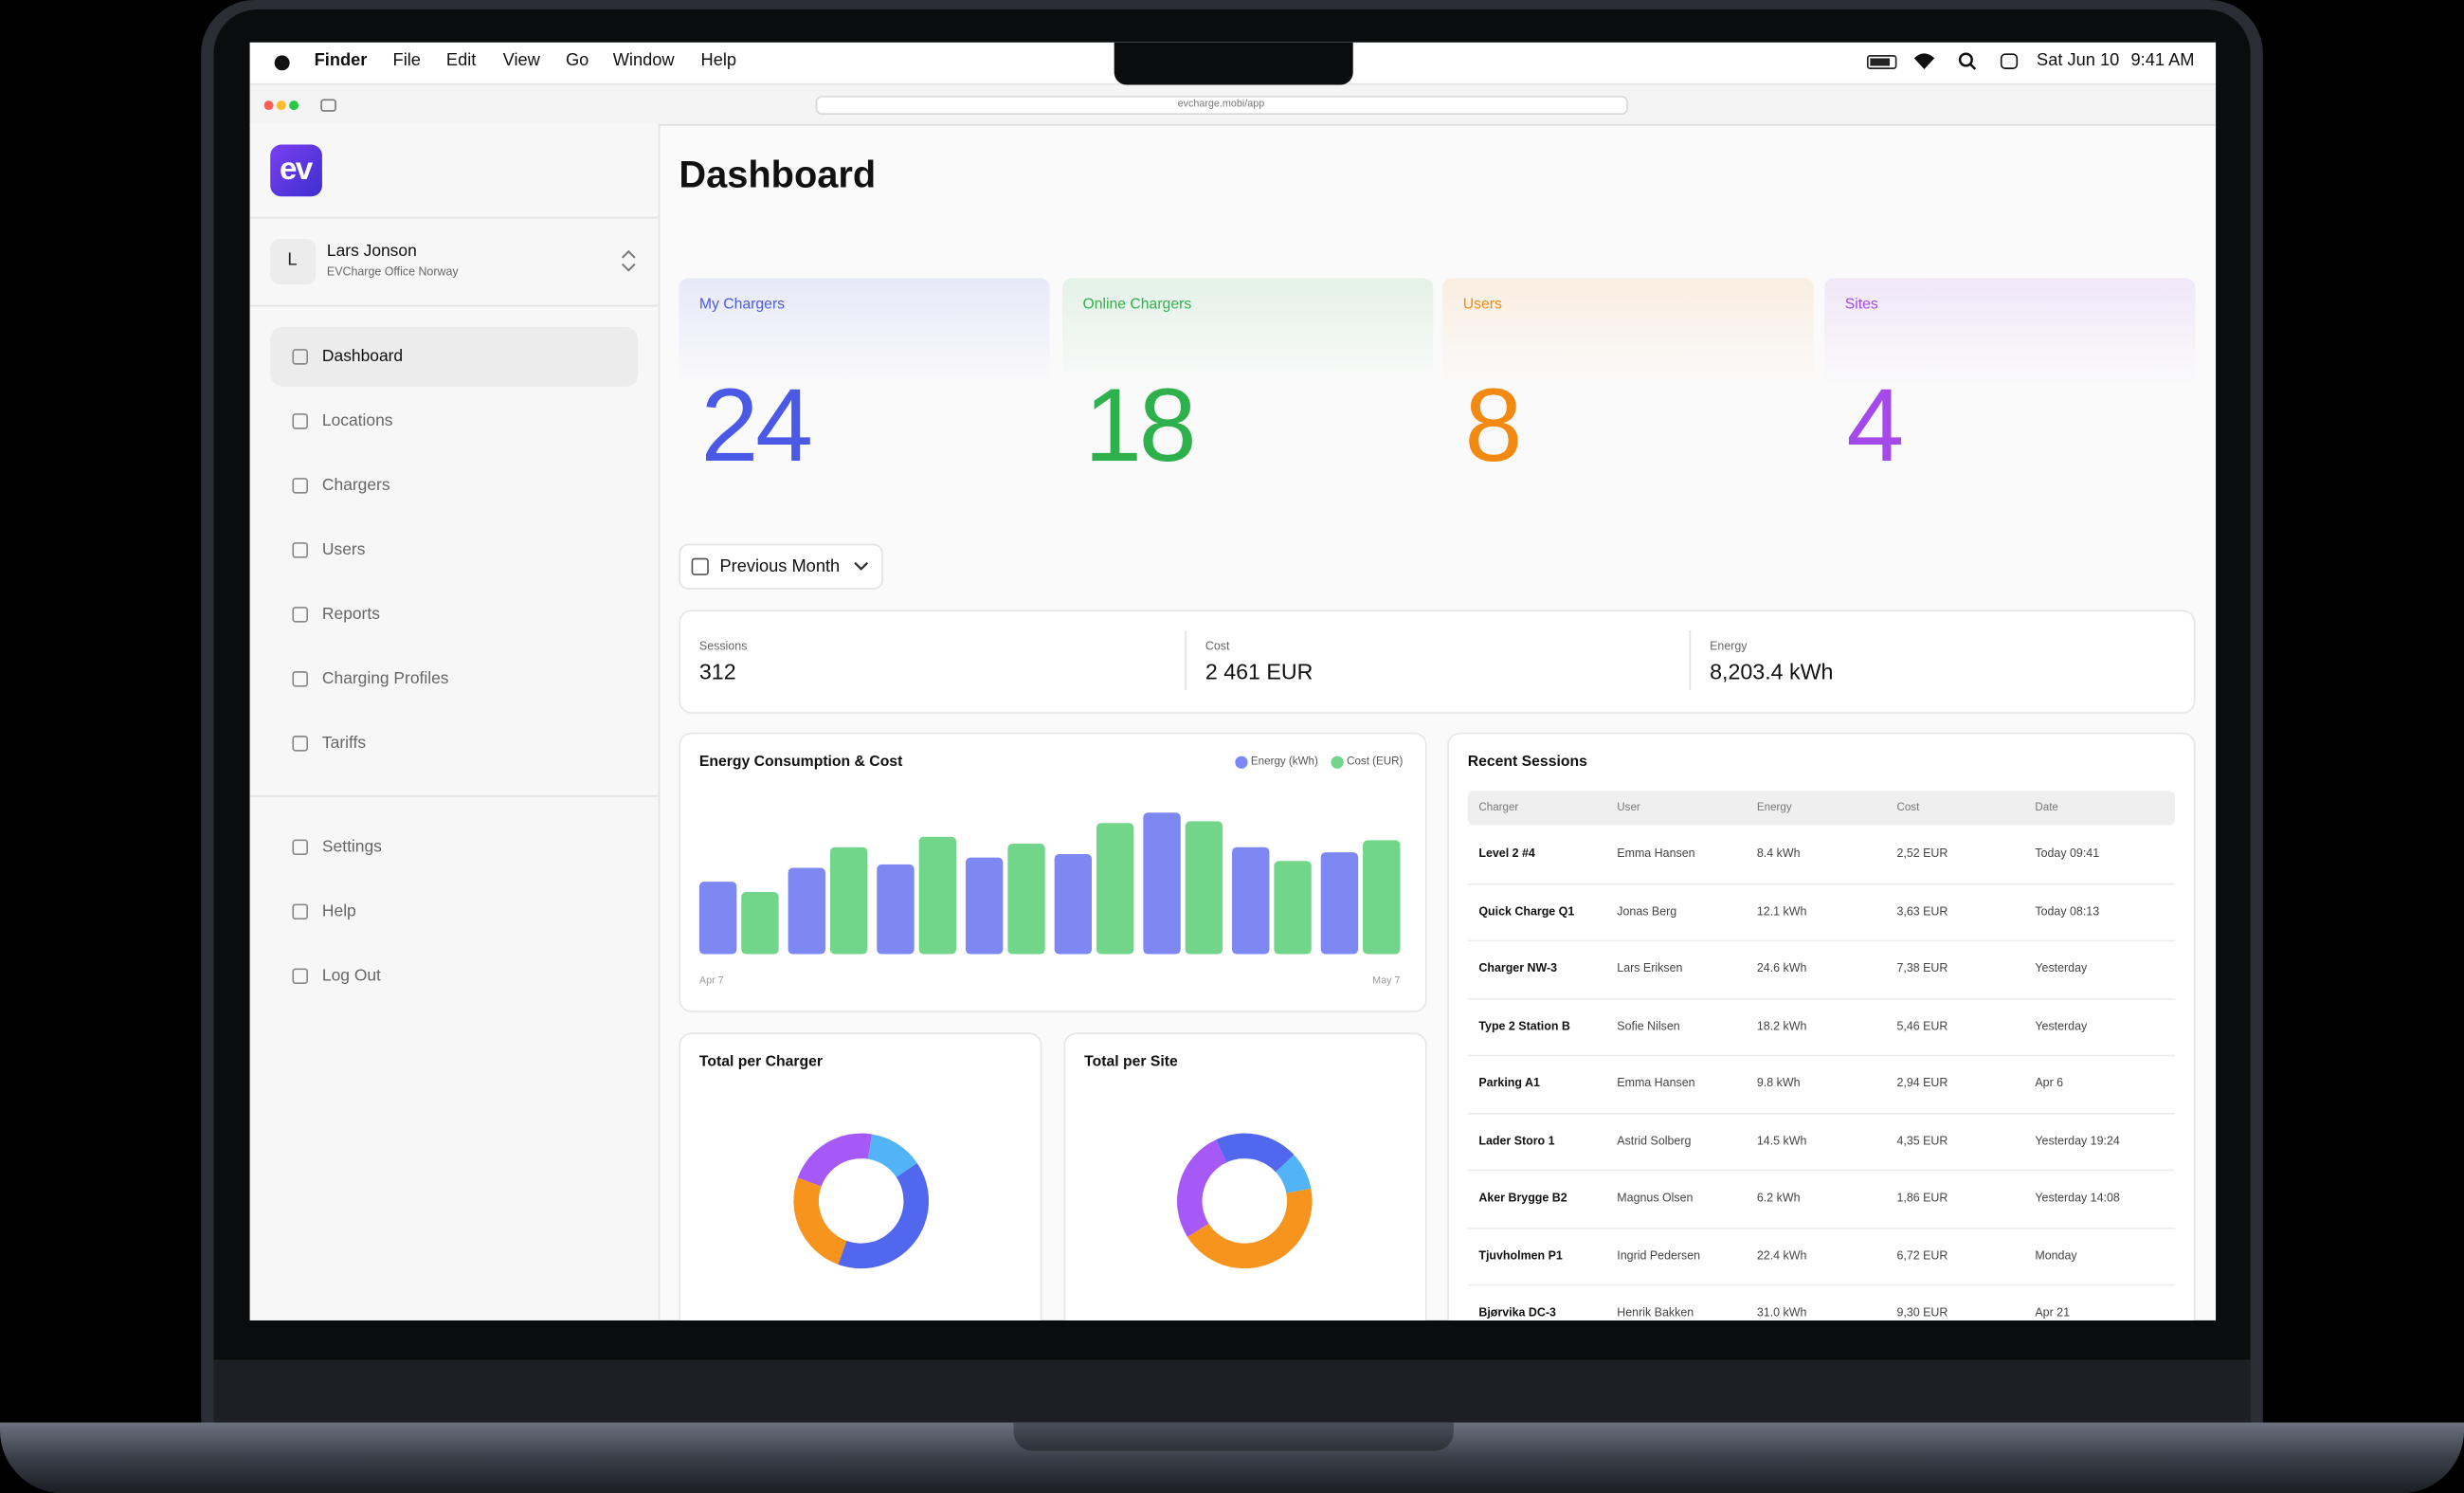 The height and width of the screenshot is (1493, 2464). I want to click on url-bar, so click(1221, 106).